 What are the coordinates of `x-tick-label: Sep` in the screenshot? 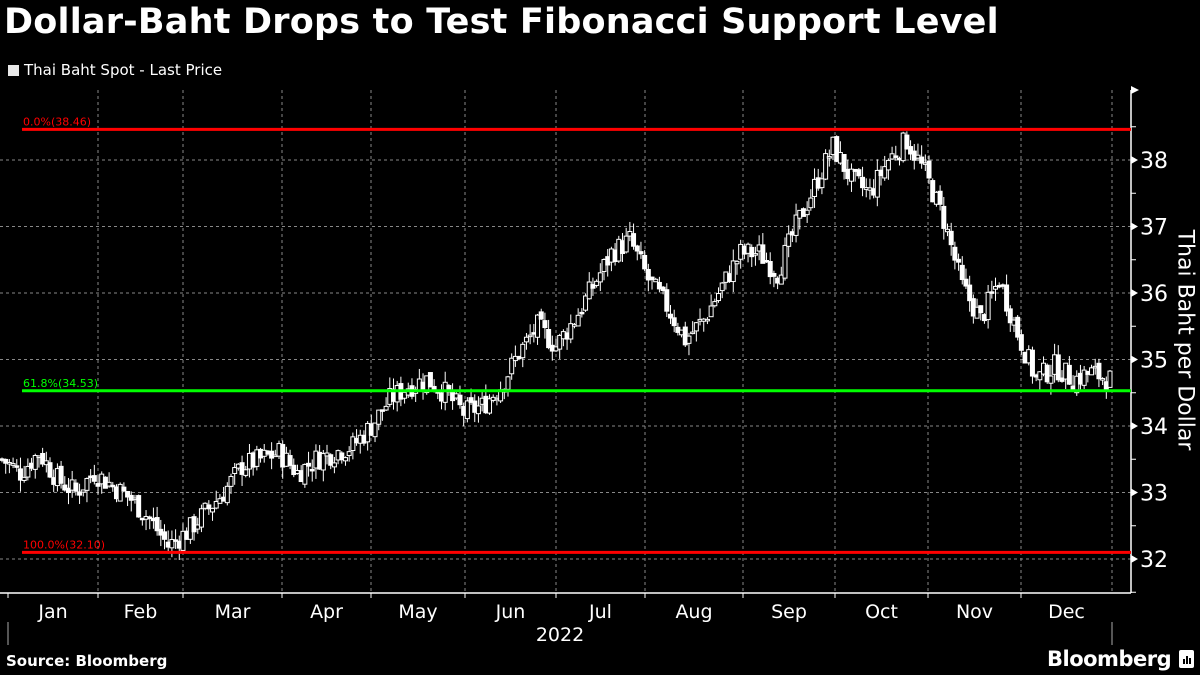 It's located at (789, 612).